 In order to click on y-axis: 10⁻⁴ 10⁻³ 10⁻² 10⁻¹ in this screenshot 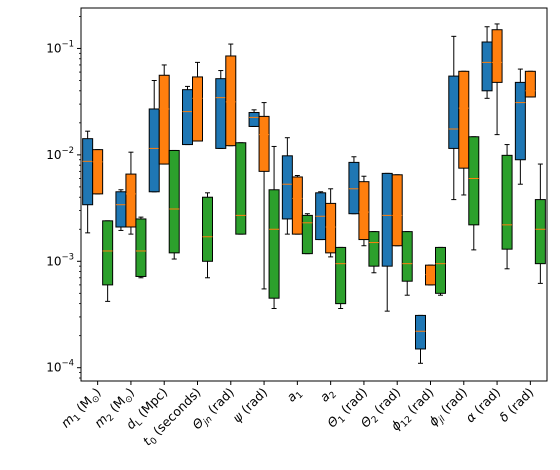, I will do `click(63, 197)`.